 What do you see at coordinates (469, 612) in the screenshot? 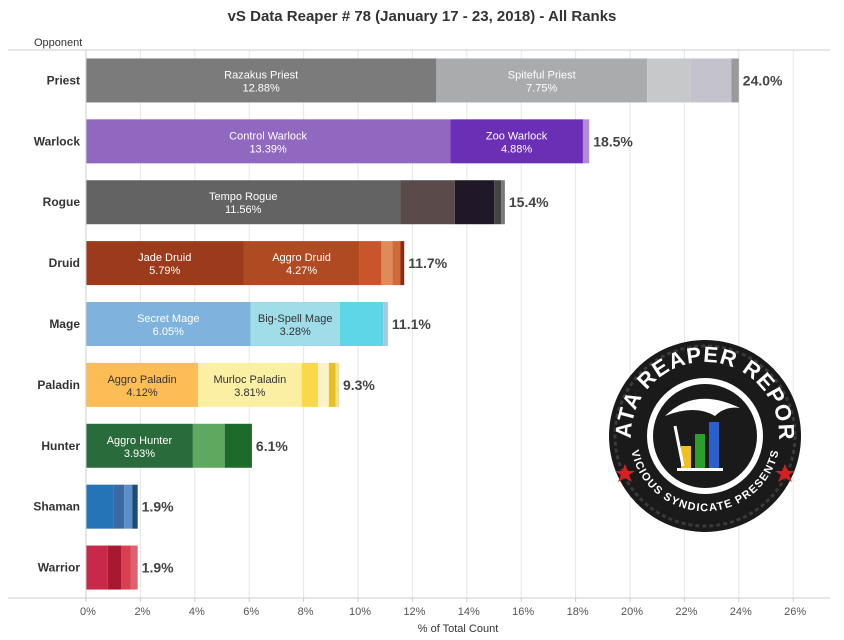
I see `x-tick-label: 14%` at bounding box center [469, 612].